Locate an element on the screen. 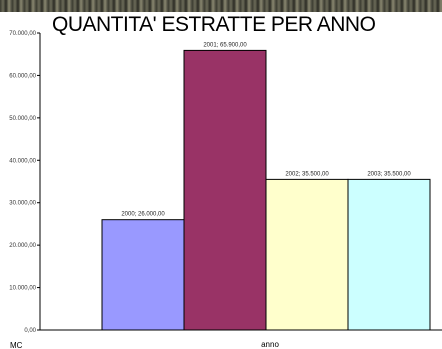 The image size is (442, 349). bar-2000 is located at coordinates (143, 275).